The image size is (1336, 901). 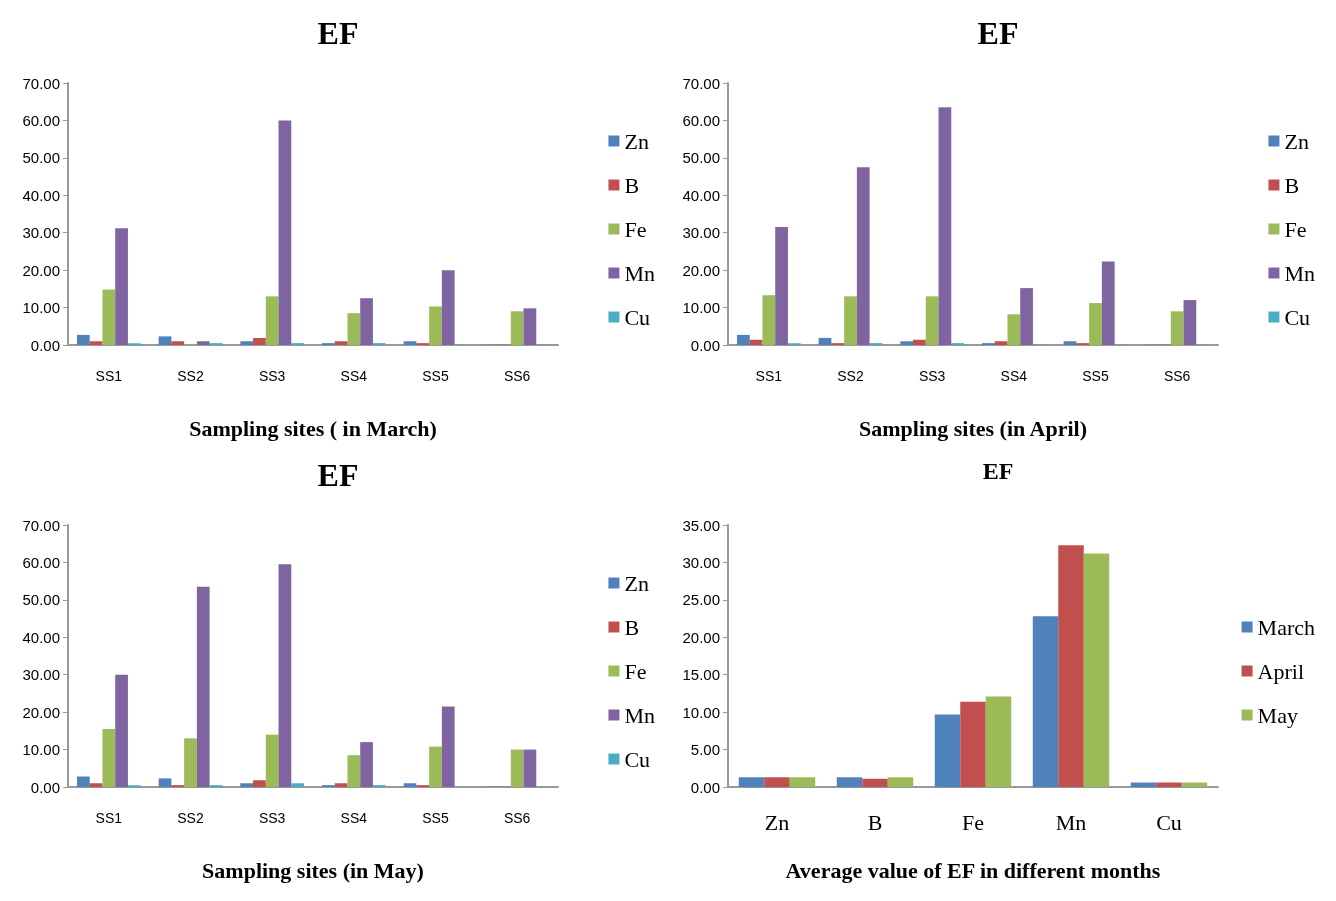 What do you see at coordinates (777, 822) in the screenshot?
I see `x-tick-label: Zn` at bounding box center [777, 822].